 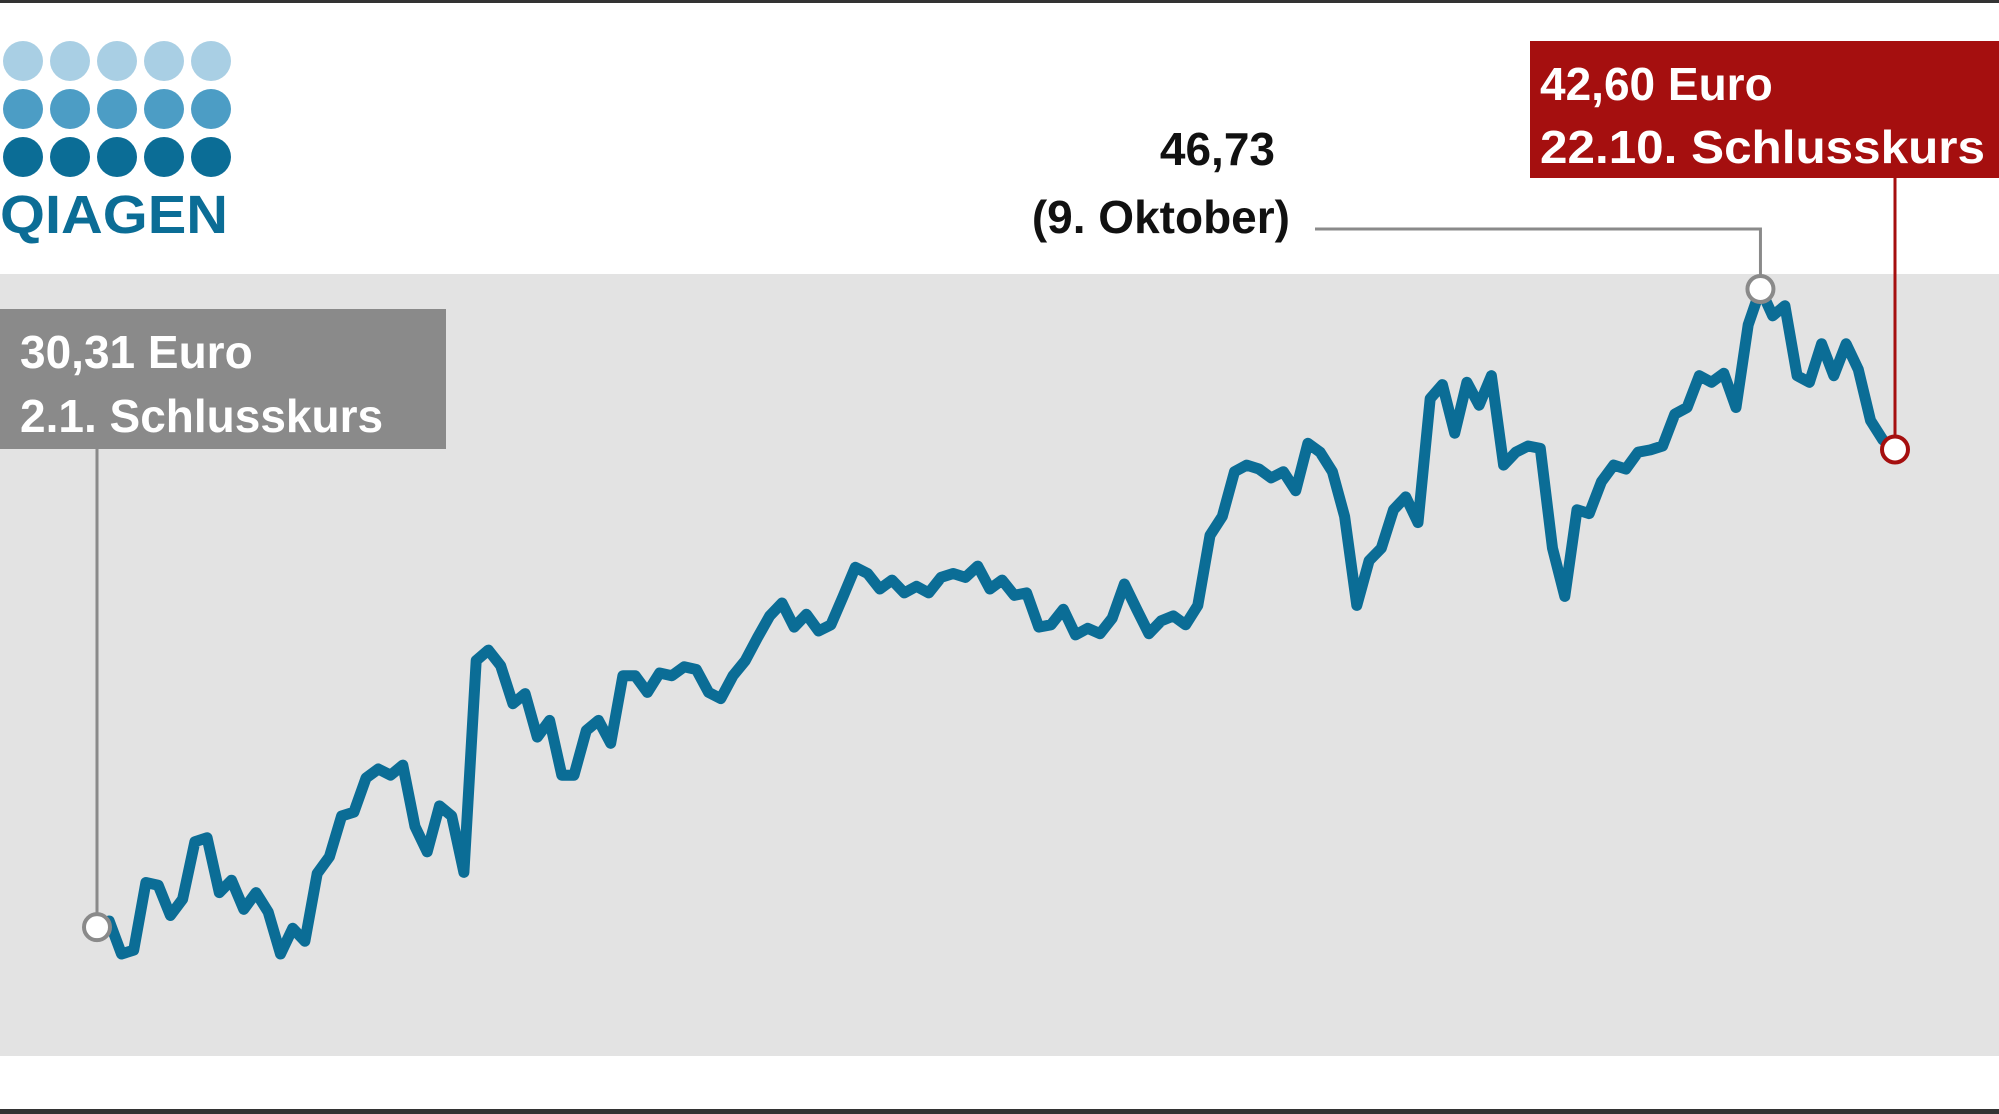 What do you see at coordinates (1538, 258) in the screenshot?
I see `leader-line` at bounding box center [1538, 258].